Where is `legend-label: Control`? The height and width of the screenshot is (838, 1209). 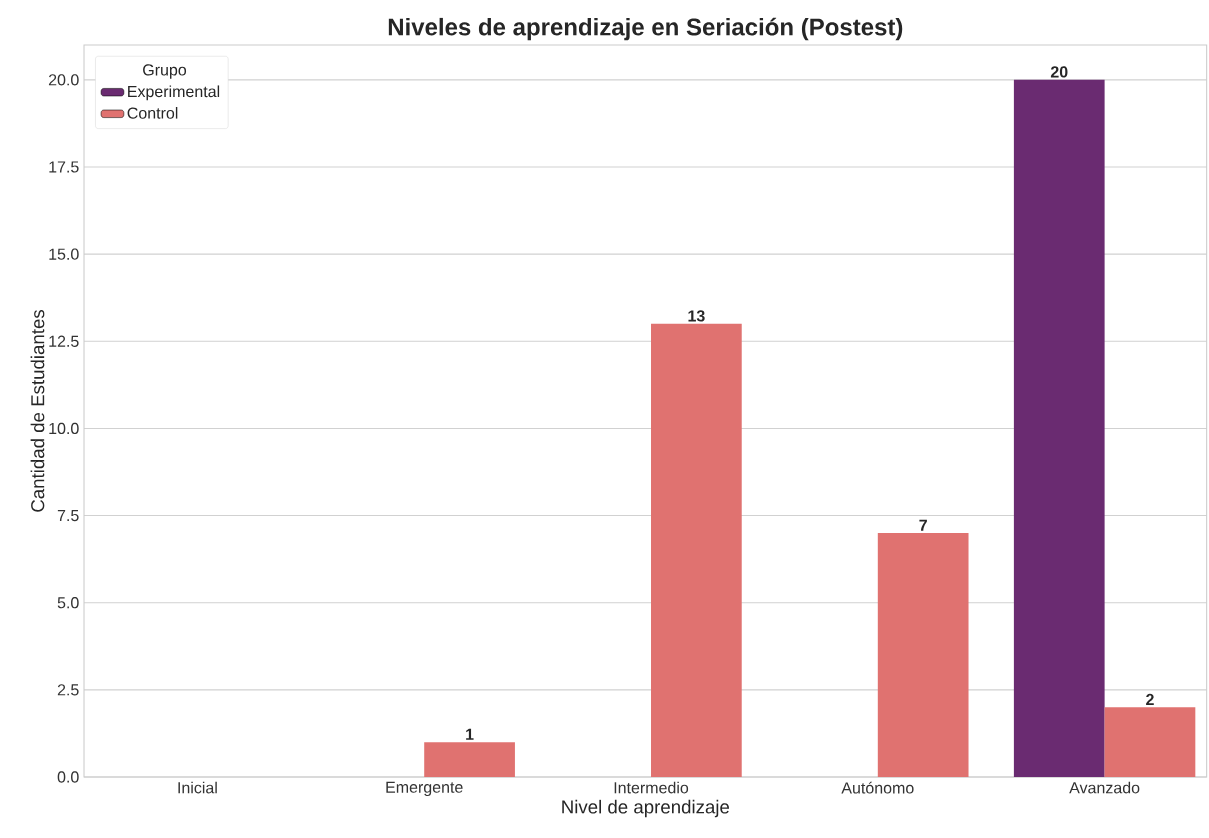 legend-label: Control is located at coordinates (152, 113).